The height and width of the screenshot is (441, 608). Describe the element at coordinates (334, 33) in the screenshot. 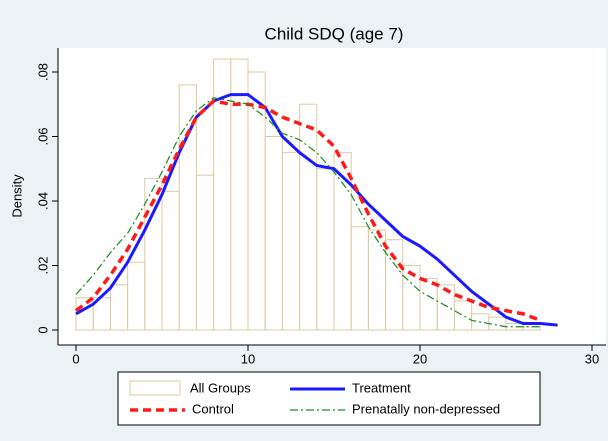

I see `chart-title: Child SDQ (age 7)` at that location.